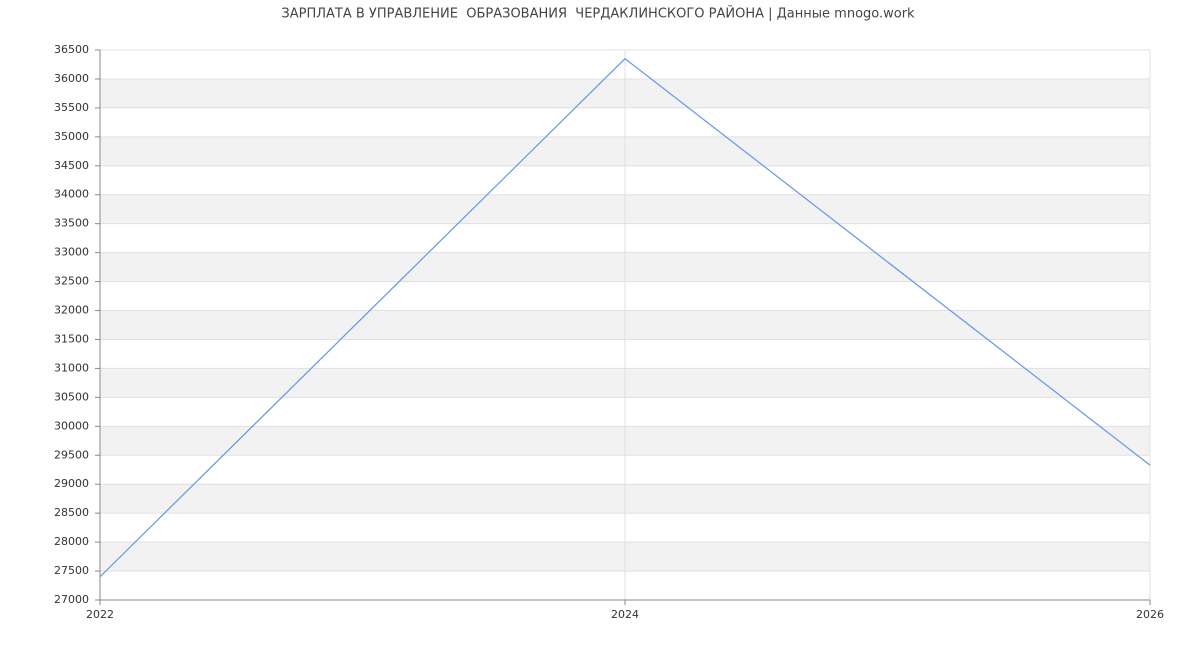 The width and height of the screenshot is (1200, 650). What do you see at coordinates (71, 107) in the screenshot?
I see `y-tick-label: 35500` at bounding box center [71, 107].